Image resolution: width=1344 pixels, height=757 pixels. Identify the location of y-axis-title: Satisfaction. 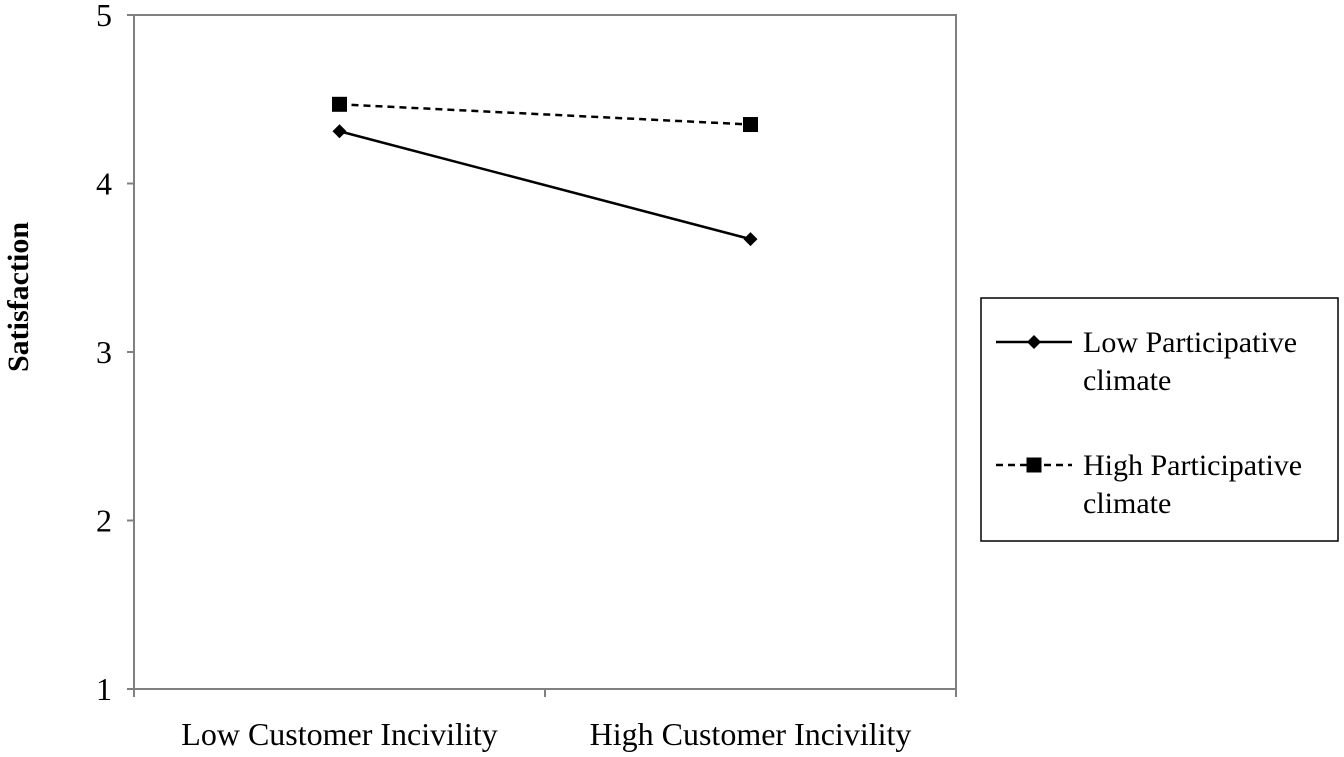
(18, 297).